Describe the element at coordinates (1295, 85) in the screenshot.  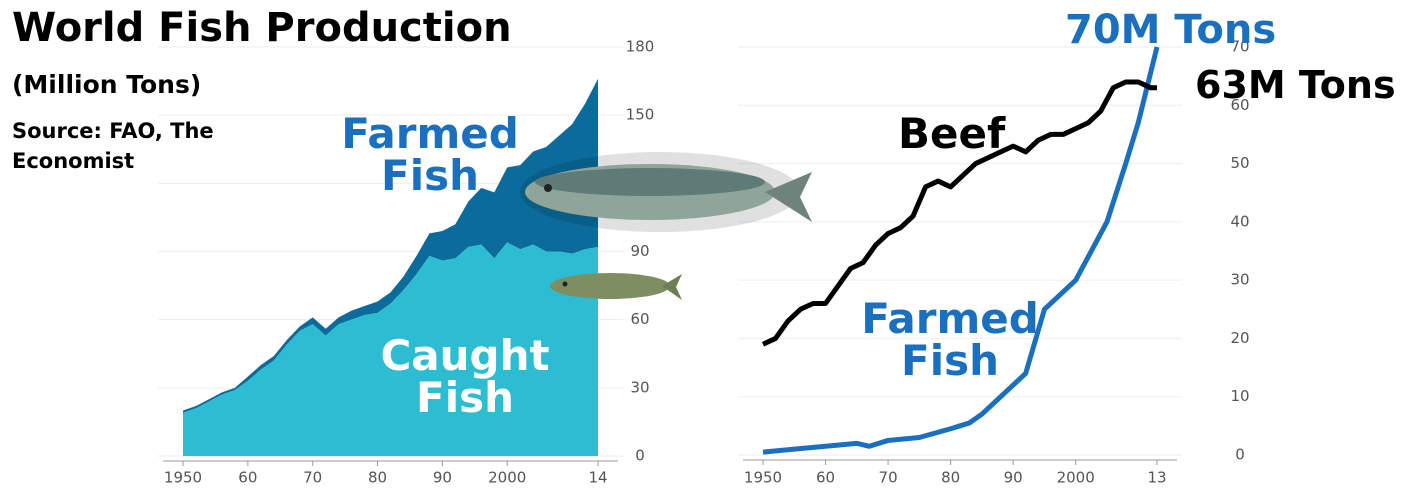
I see `end-label: 63M Tons` at that location.